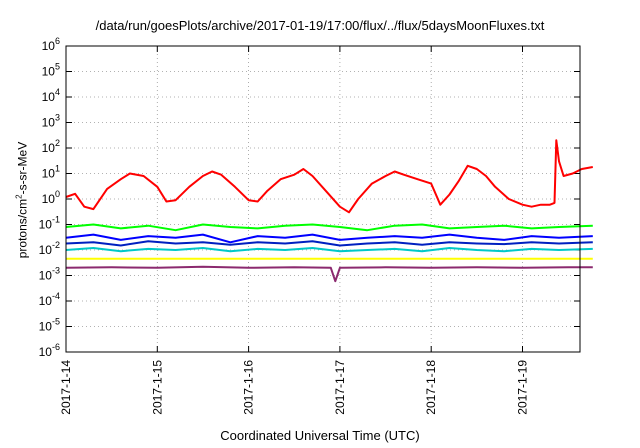  Describe the element at coordinates (51, 146) in the screenshot. I see `y-tick-label: 10²` at that location.